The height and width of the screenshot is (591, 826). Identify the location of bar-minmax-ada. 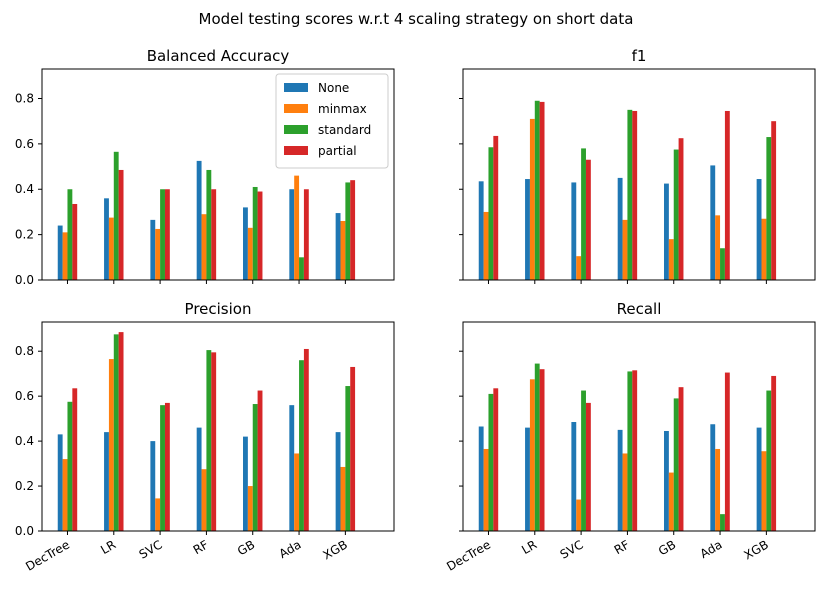
(718, 489).